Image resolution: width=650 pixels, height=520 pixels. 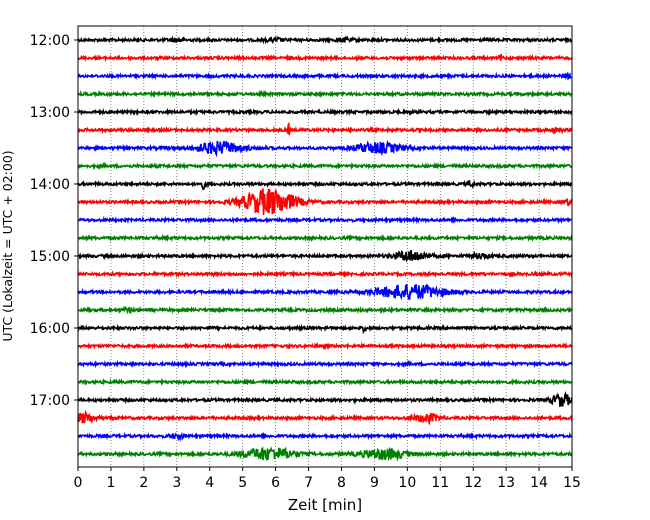 What do you see at coordinates (176, 483) in the screenshot?
I see `x-tick-label: 3` at bounding box center [176, 483].